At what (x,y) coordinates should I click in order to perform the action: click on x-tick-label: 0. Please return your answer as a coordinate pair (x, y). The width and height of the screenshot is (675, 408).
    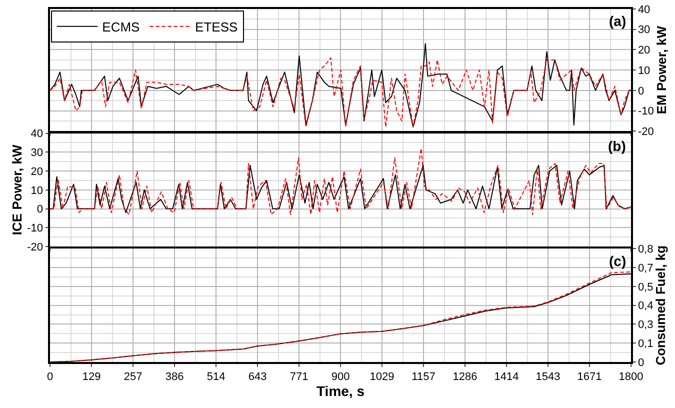
    Looking at the image, I should click on (50, 376).